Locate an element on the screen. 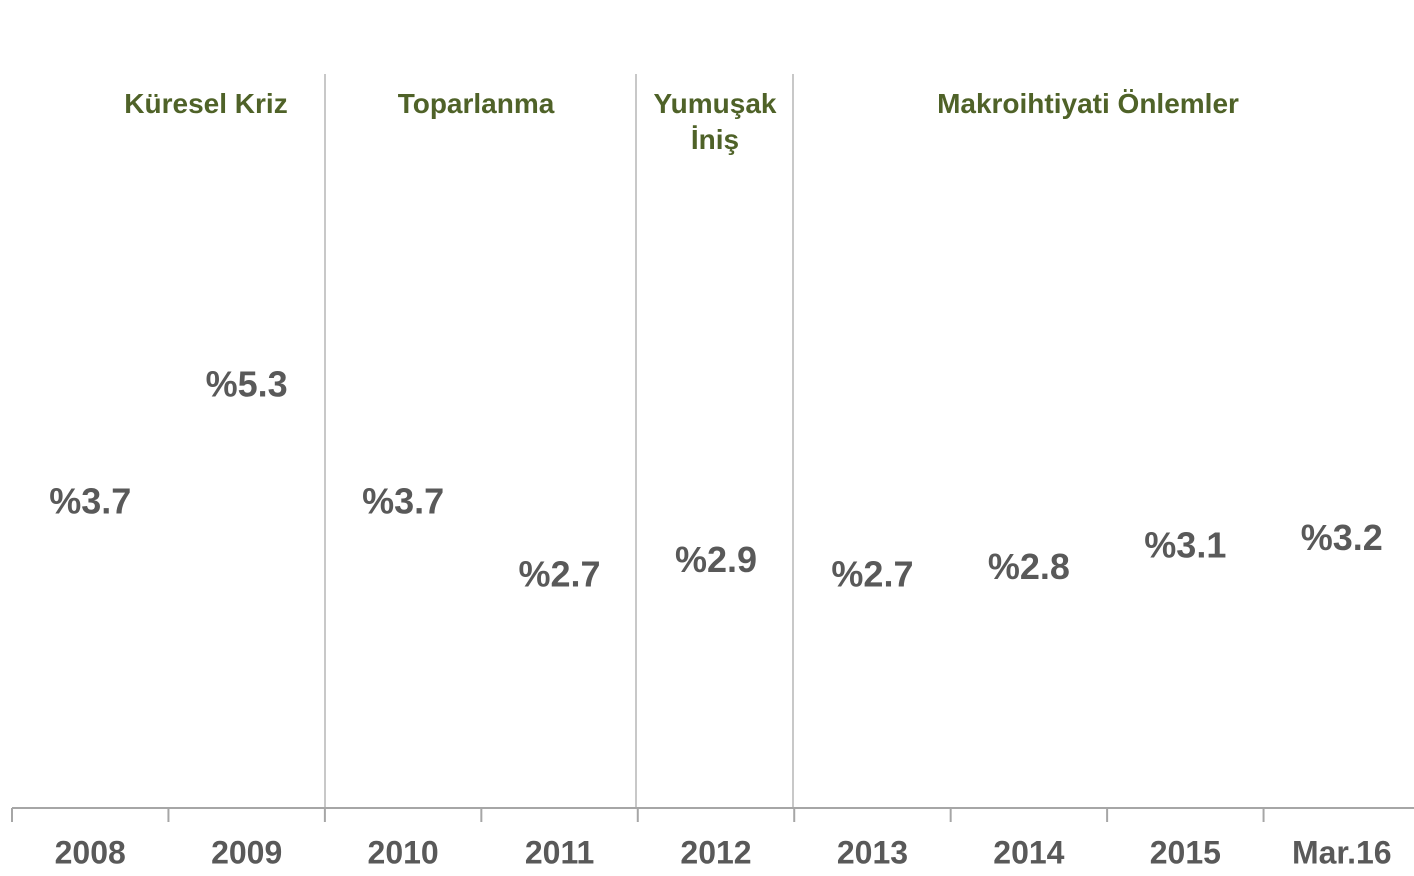 The width and height of the screenshot is (1414, 876). data-label: %2.8 is located at coordinates (1029, 566).